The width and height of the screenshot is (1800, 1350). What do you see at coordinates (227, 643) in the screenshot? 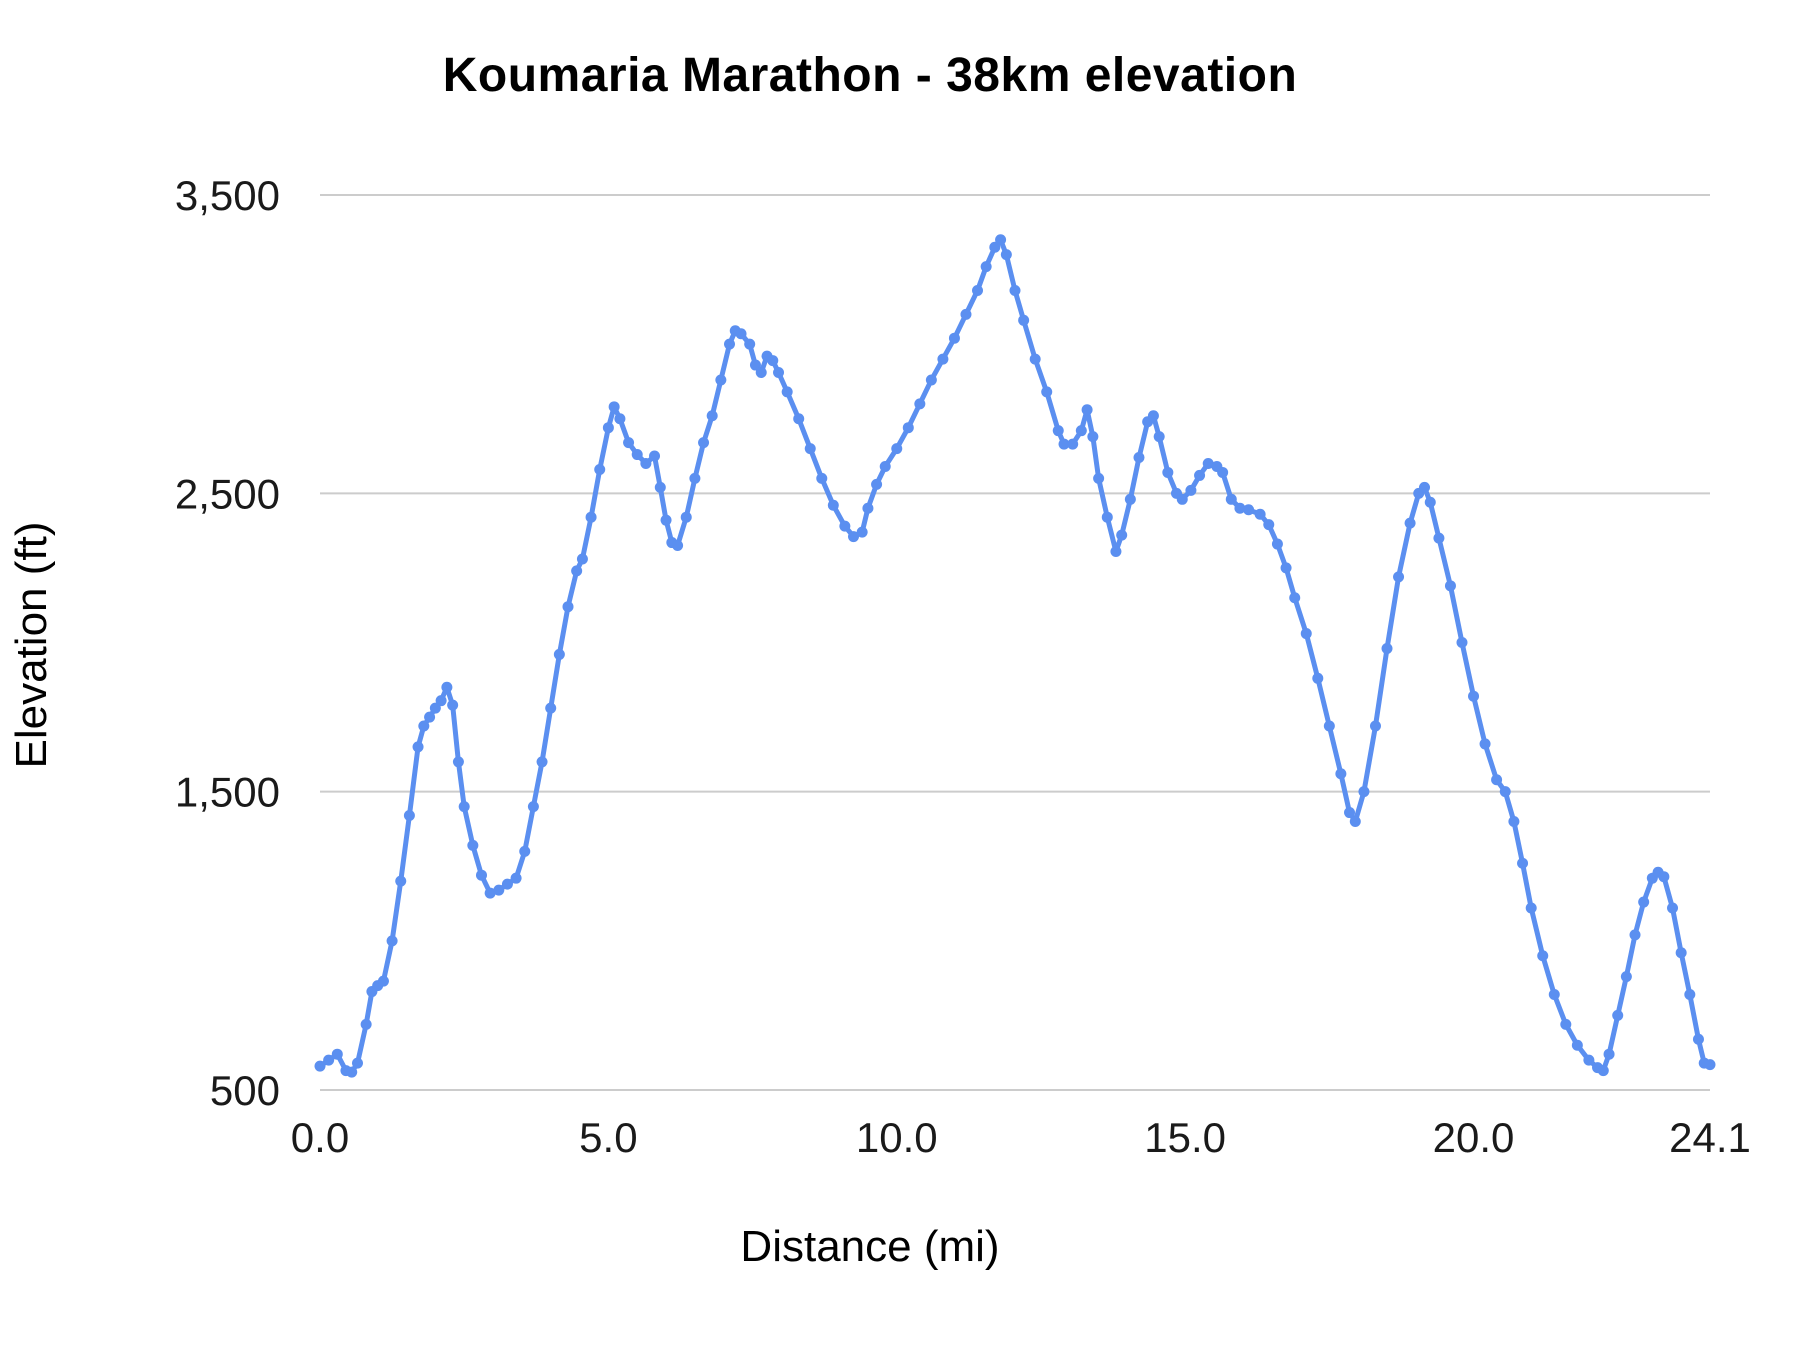
I see `y-axis-tick-labels: 500 1,500 2,500 3,500` at bounding box center [227, 643].